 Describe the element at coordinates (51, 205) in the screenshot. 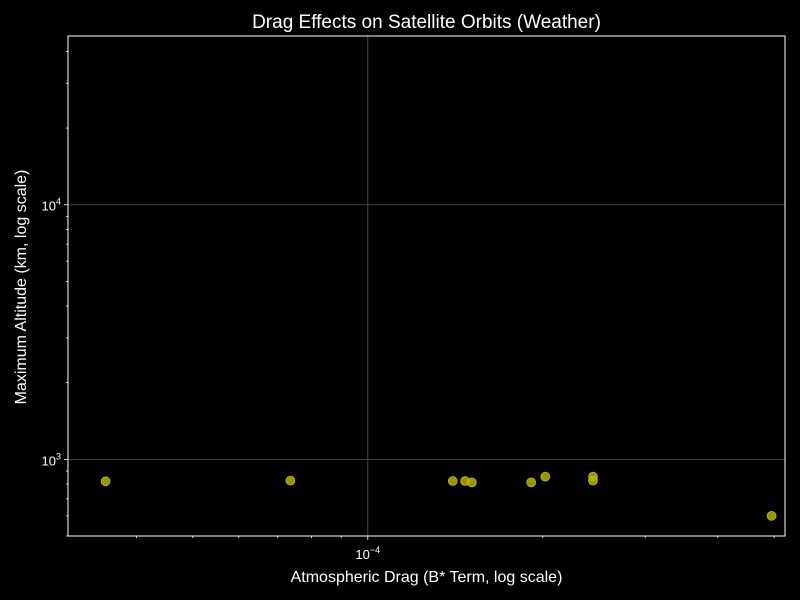

I see `y-tick-label: 10⁴` at that location.